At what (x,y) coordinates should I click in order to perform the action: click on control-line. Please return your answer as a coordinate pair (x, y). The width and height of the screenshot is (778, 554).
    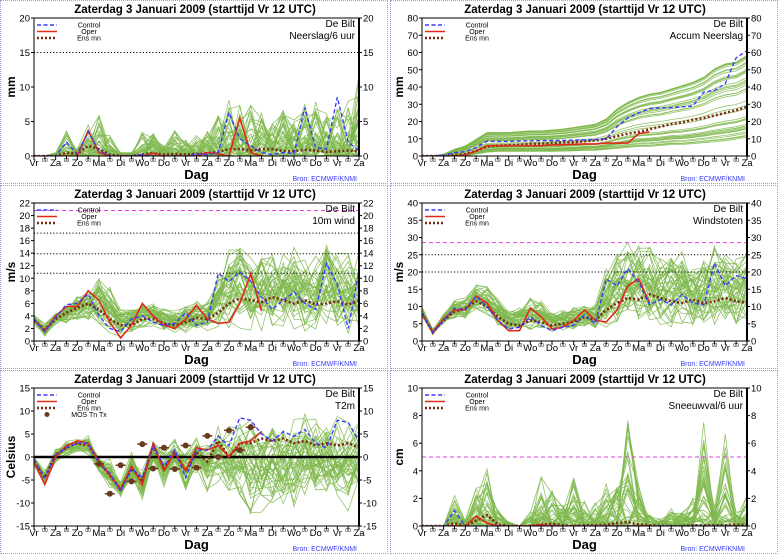
    Looking at the image, I should click on (584, 297).